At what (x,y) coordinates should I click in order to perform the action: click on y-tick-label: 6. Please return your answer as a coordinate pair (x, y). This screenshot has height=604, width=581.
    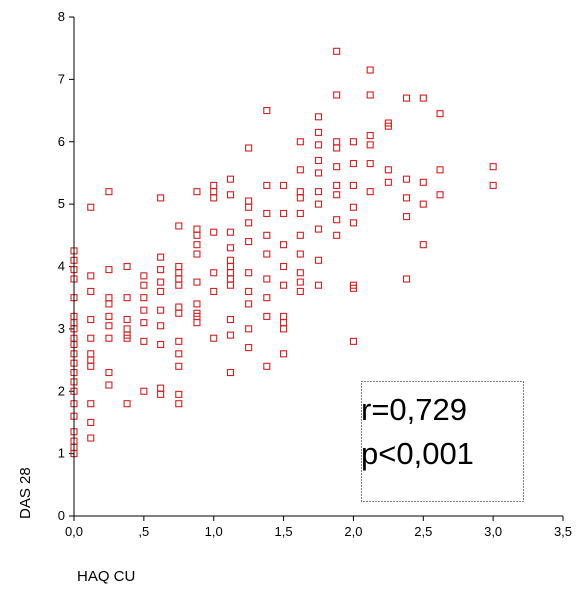
    Looking at the image, I should click on (61, 141).